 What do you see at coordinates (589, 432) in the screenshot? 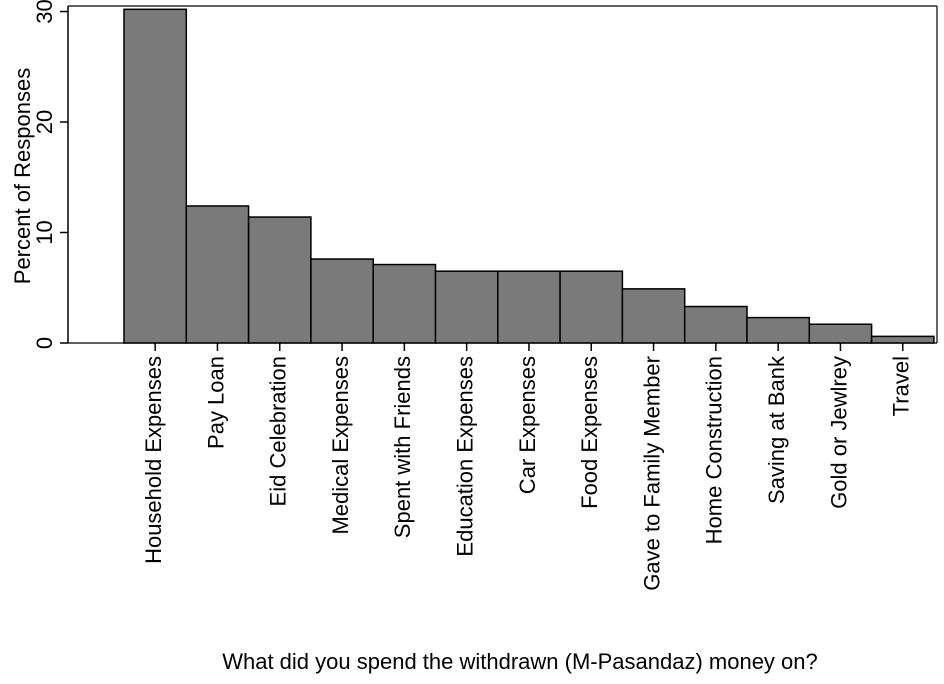
I see `x-tick-label: Food Expenses` at bounding box center [589, 432].